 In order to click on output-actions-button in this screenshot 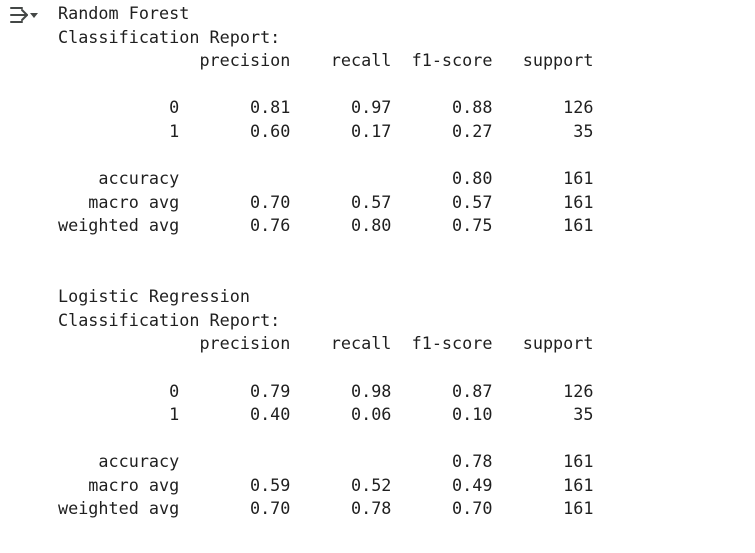, I will do `click(25, 16)`.